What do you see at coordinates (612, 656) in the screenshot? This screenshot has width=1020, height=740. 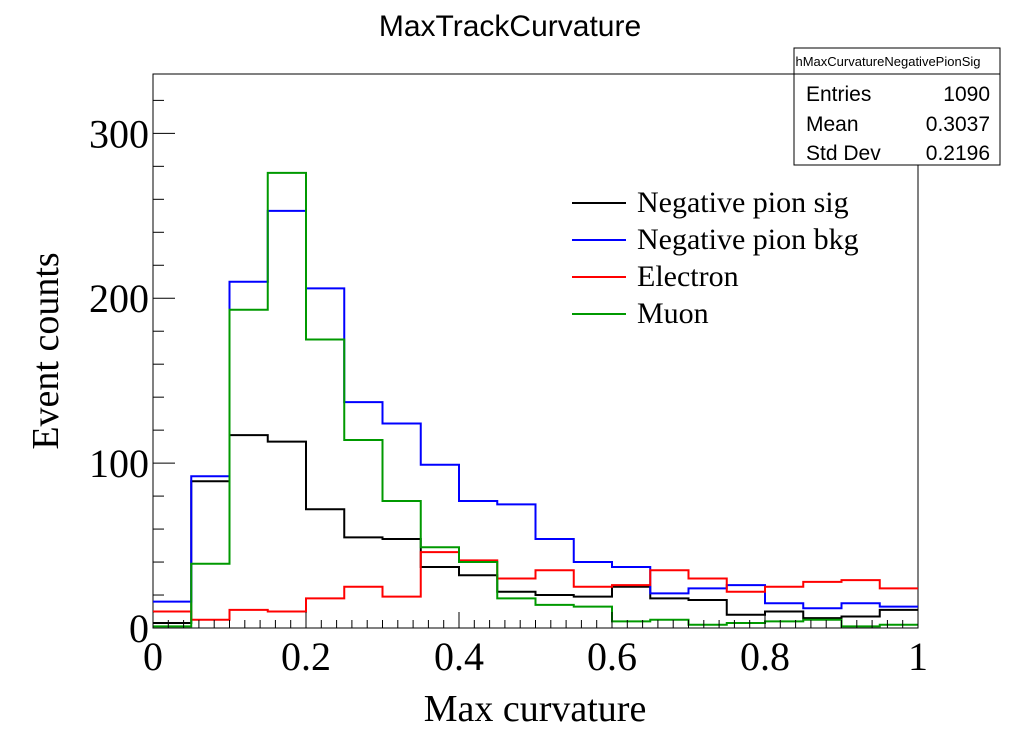 I see `x-tick-label-3: 0.6` at bounding box center [612, 656].